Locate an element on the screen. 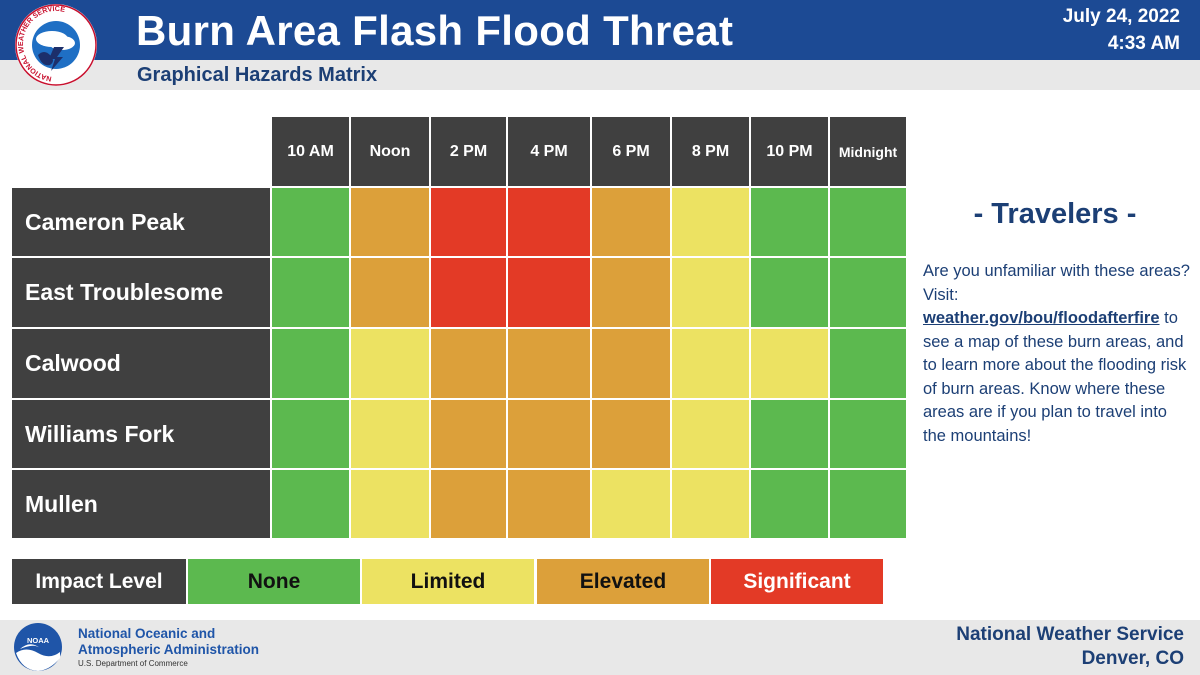 Image resolution: width=1200 pixels, height=675 pixels. legend-item: Limited is located at coordinates (448, 581).